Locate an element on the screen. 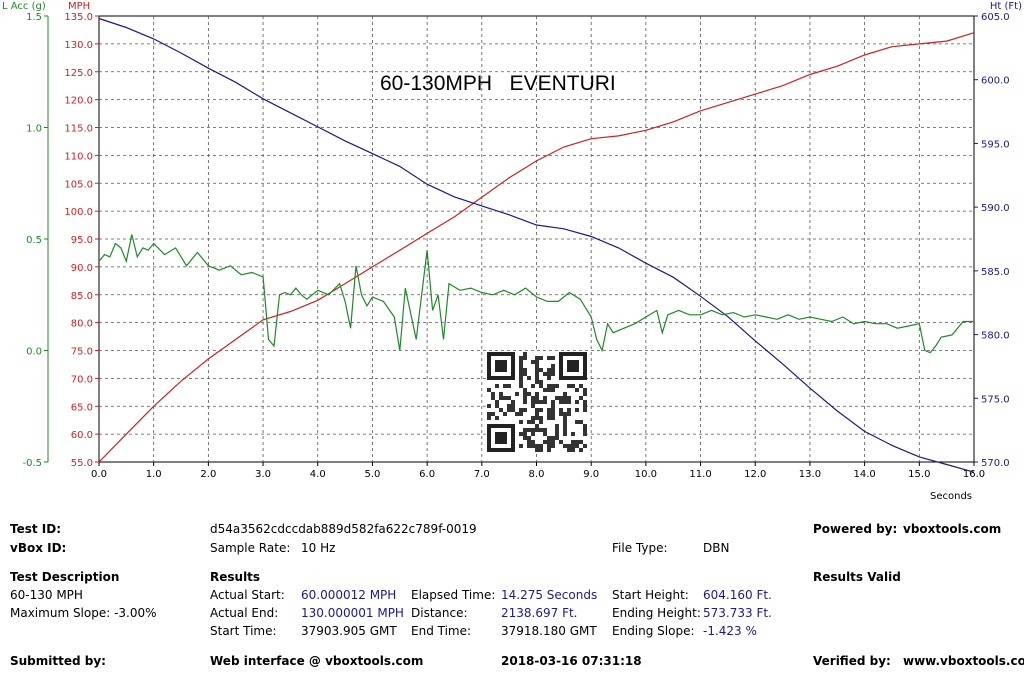  test-desc-label: Test Description is located at coordinates (65, 577).